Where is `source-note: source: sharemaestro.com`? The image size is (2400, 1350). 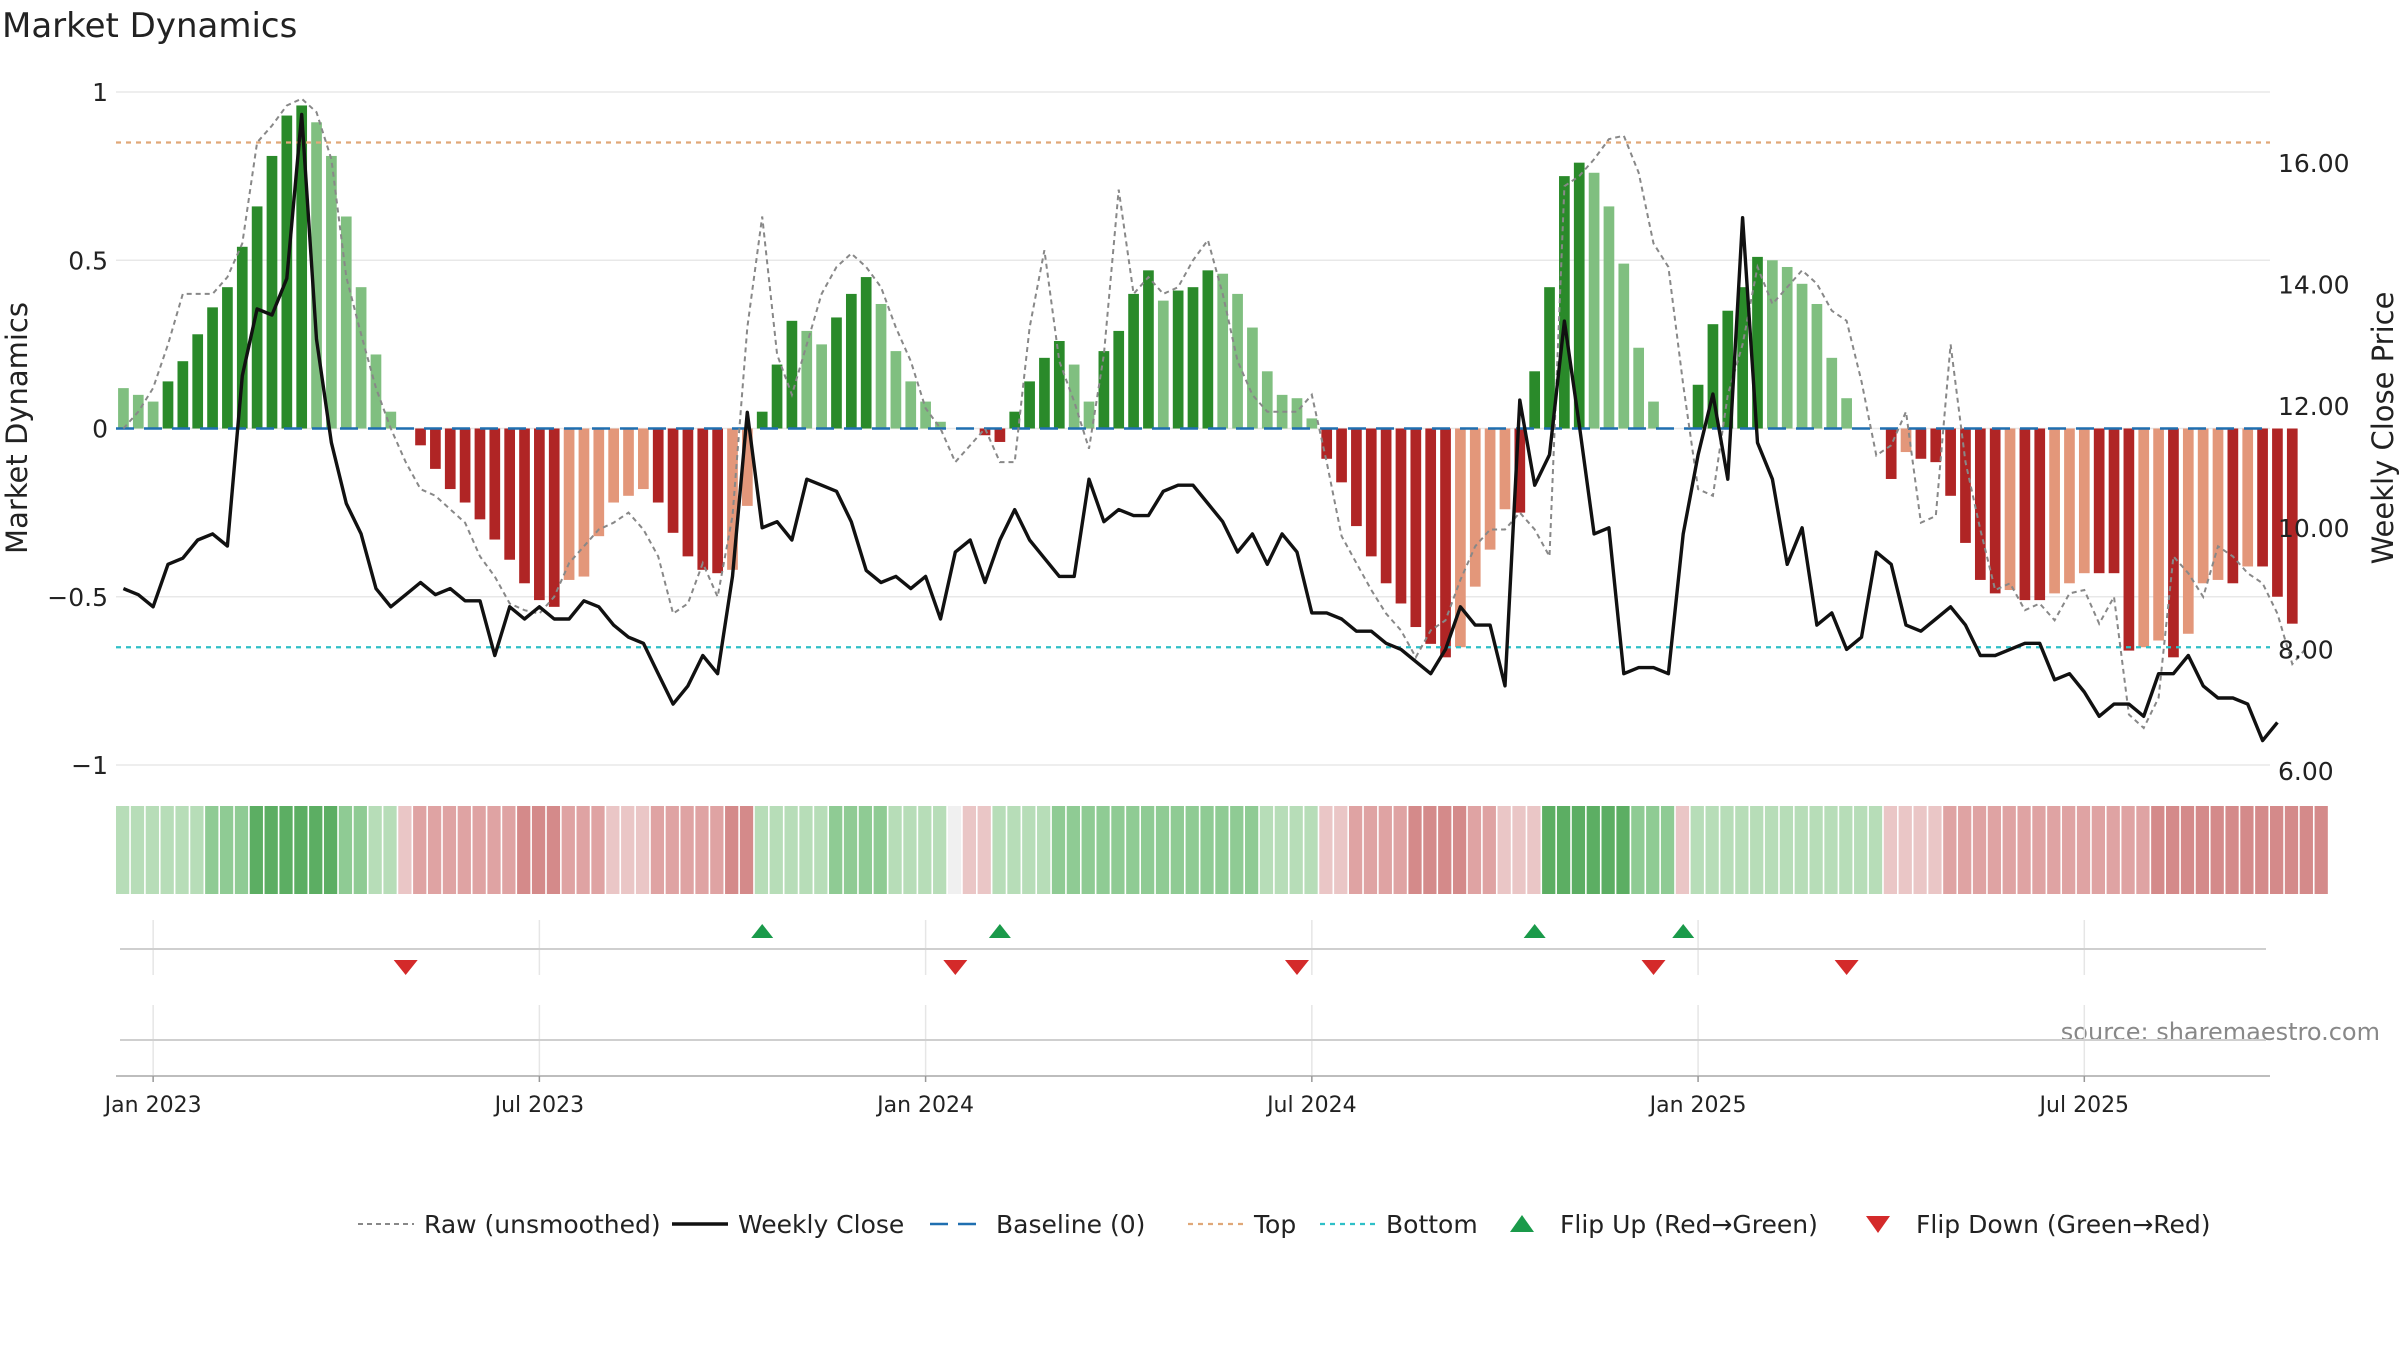 source-note: source: sharemaestro.com is located at coordinates (2220, 1032).